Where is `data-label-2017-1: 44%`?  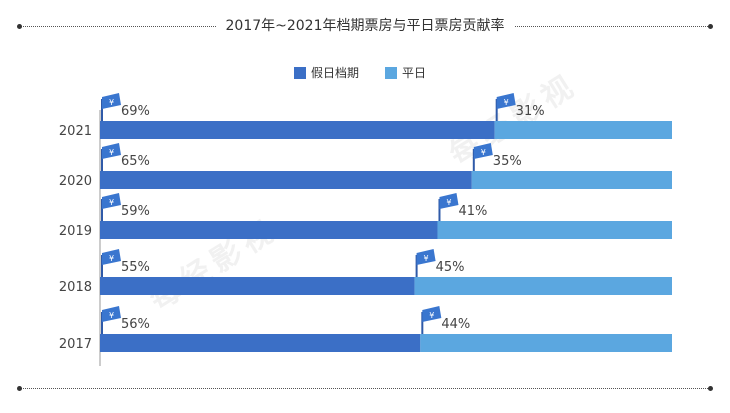
data-label-2017-1: 44% is located at coordinates (455, 324).